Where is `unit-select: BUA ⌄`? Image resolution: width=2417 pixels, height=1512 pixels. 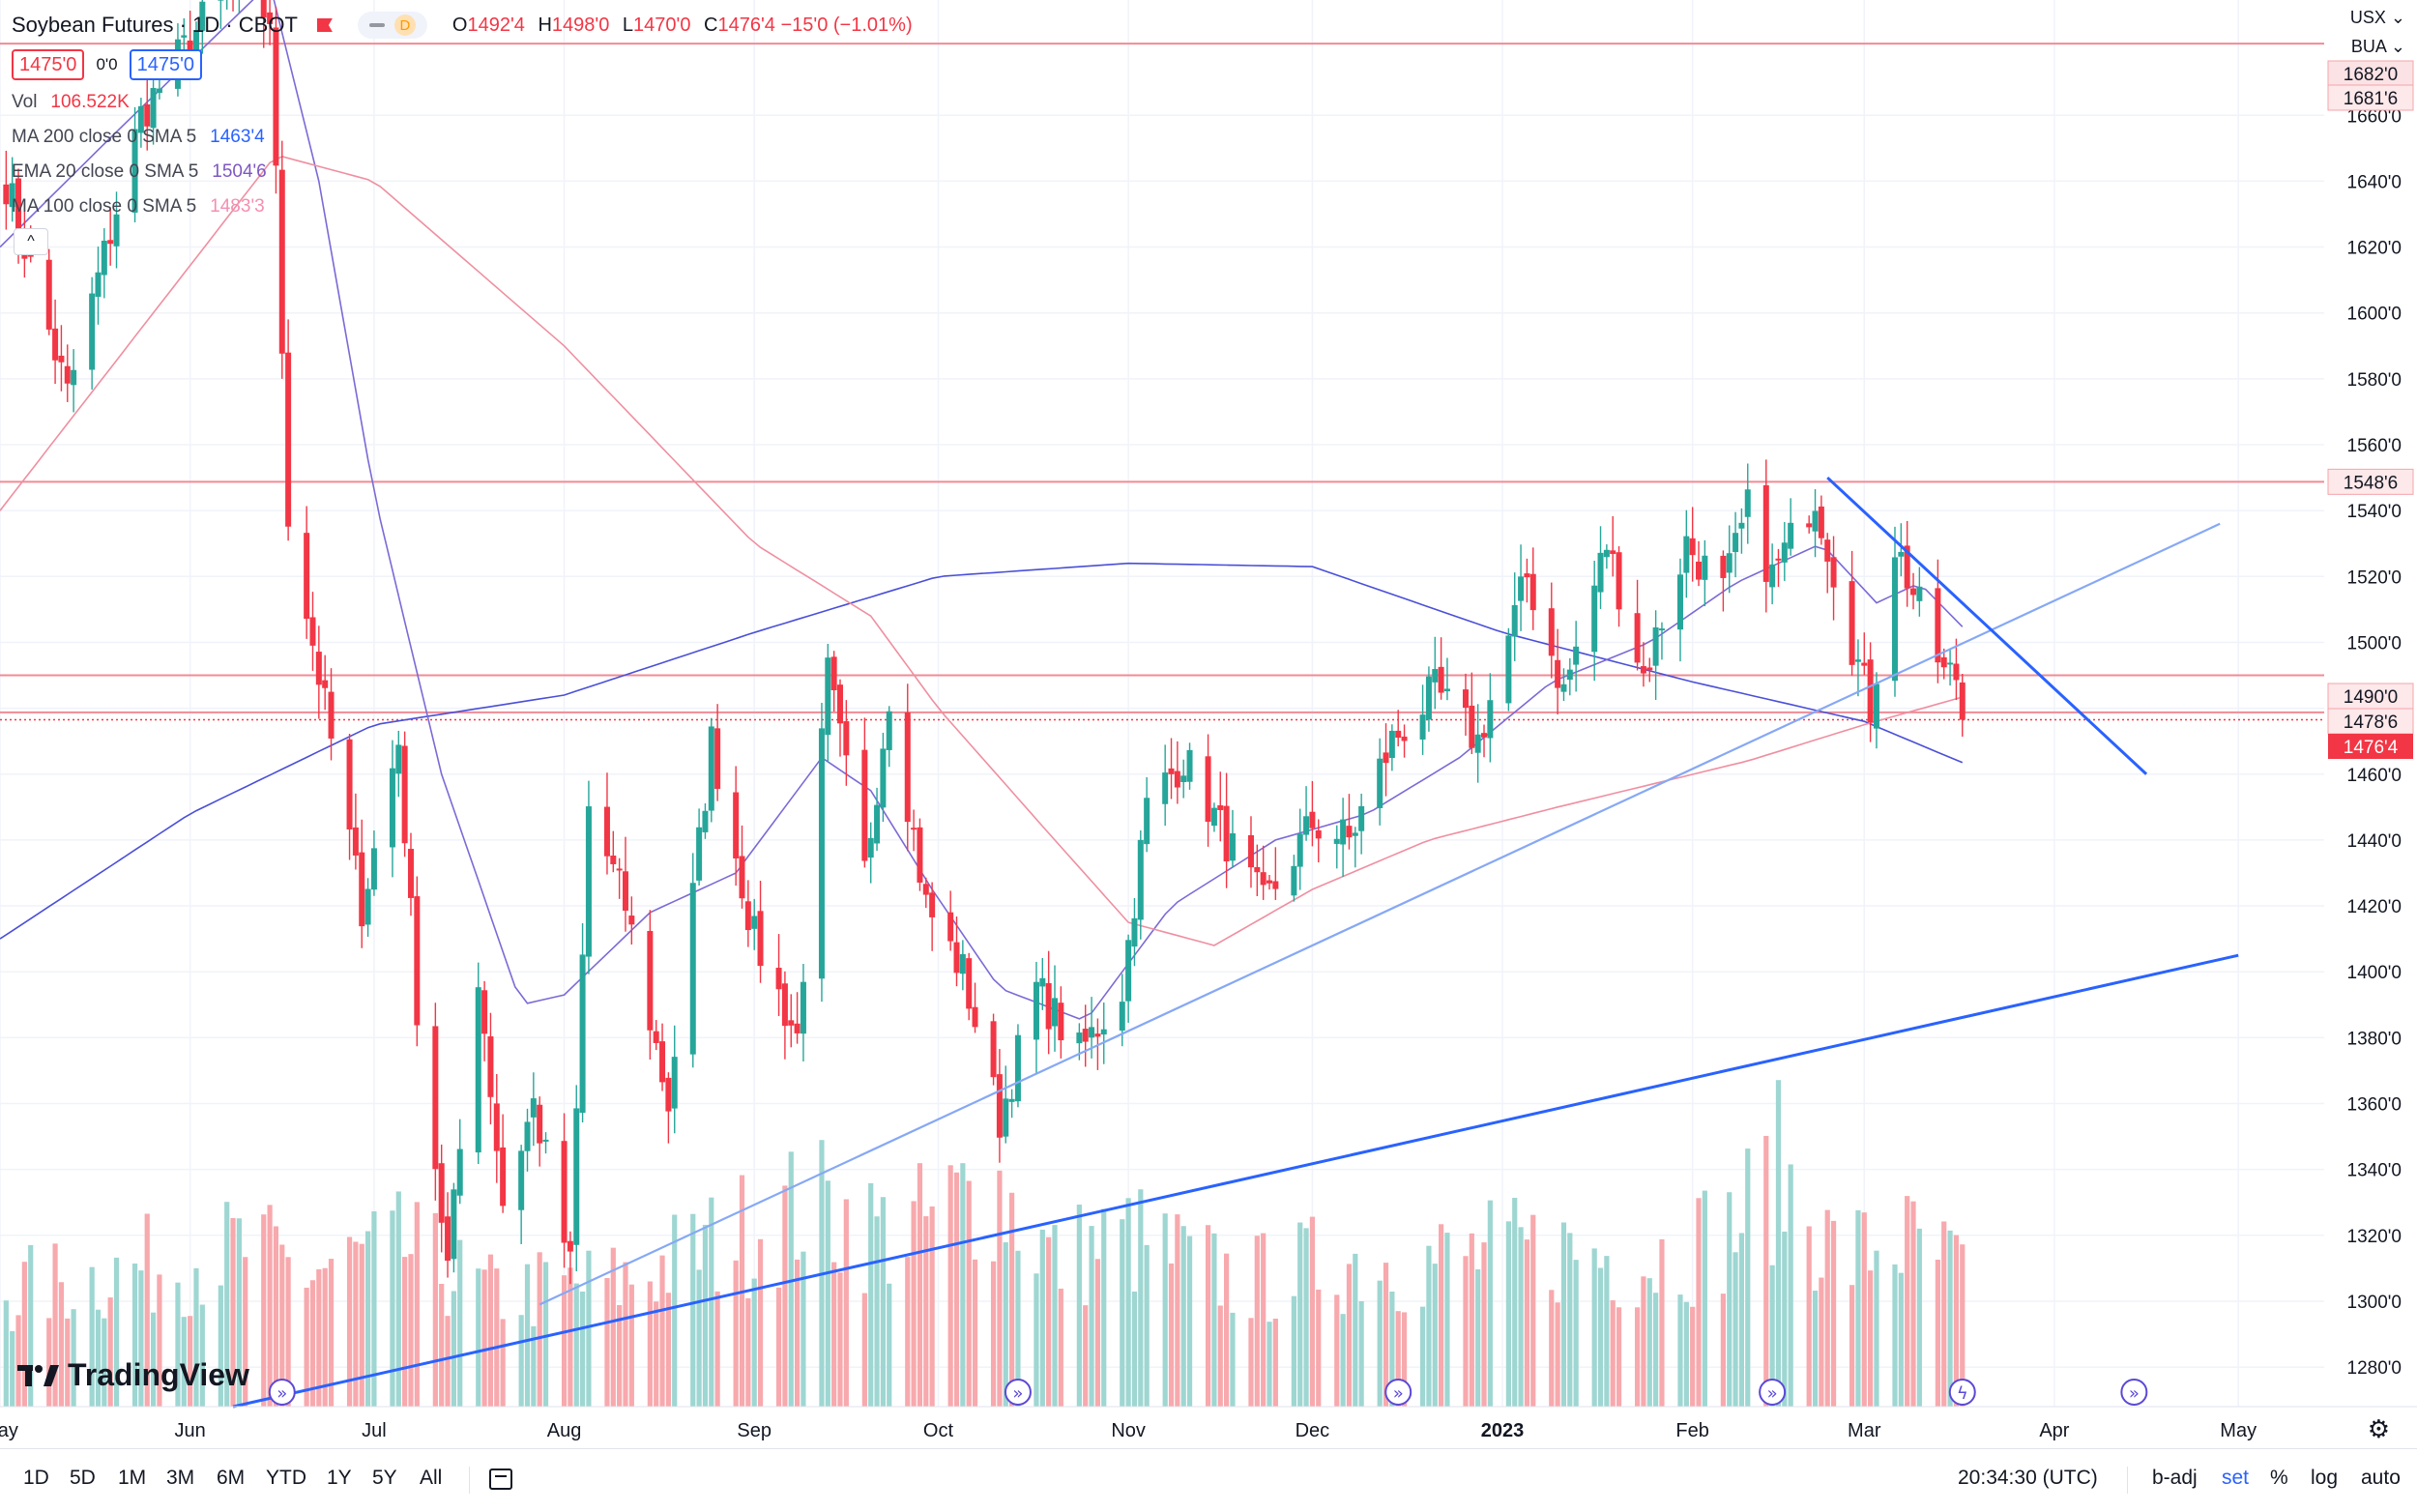 unit-select: BUA ⌄ is located at coordinates (2378, 47).